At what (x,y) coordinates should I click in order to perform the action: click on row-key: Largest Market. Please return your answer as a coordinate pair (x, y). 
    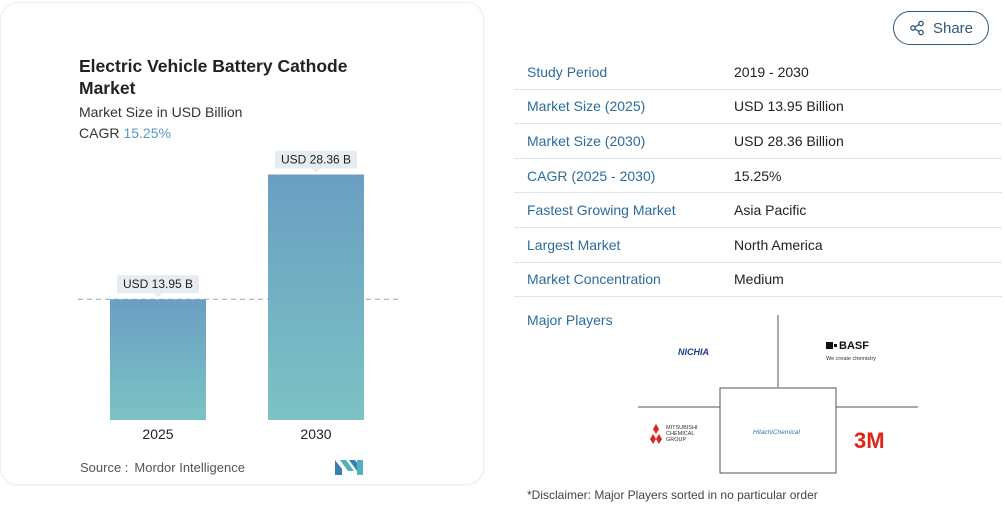
    Looking at the image, I should click on (574, 244).